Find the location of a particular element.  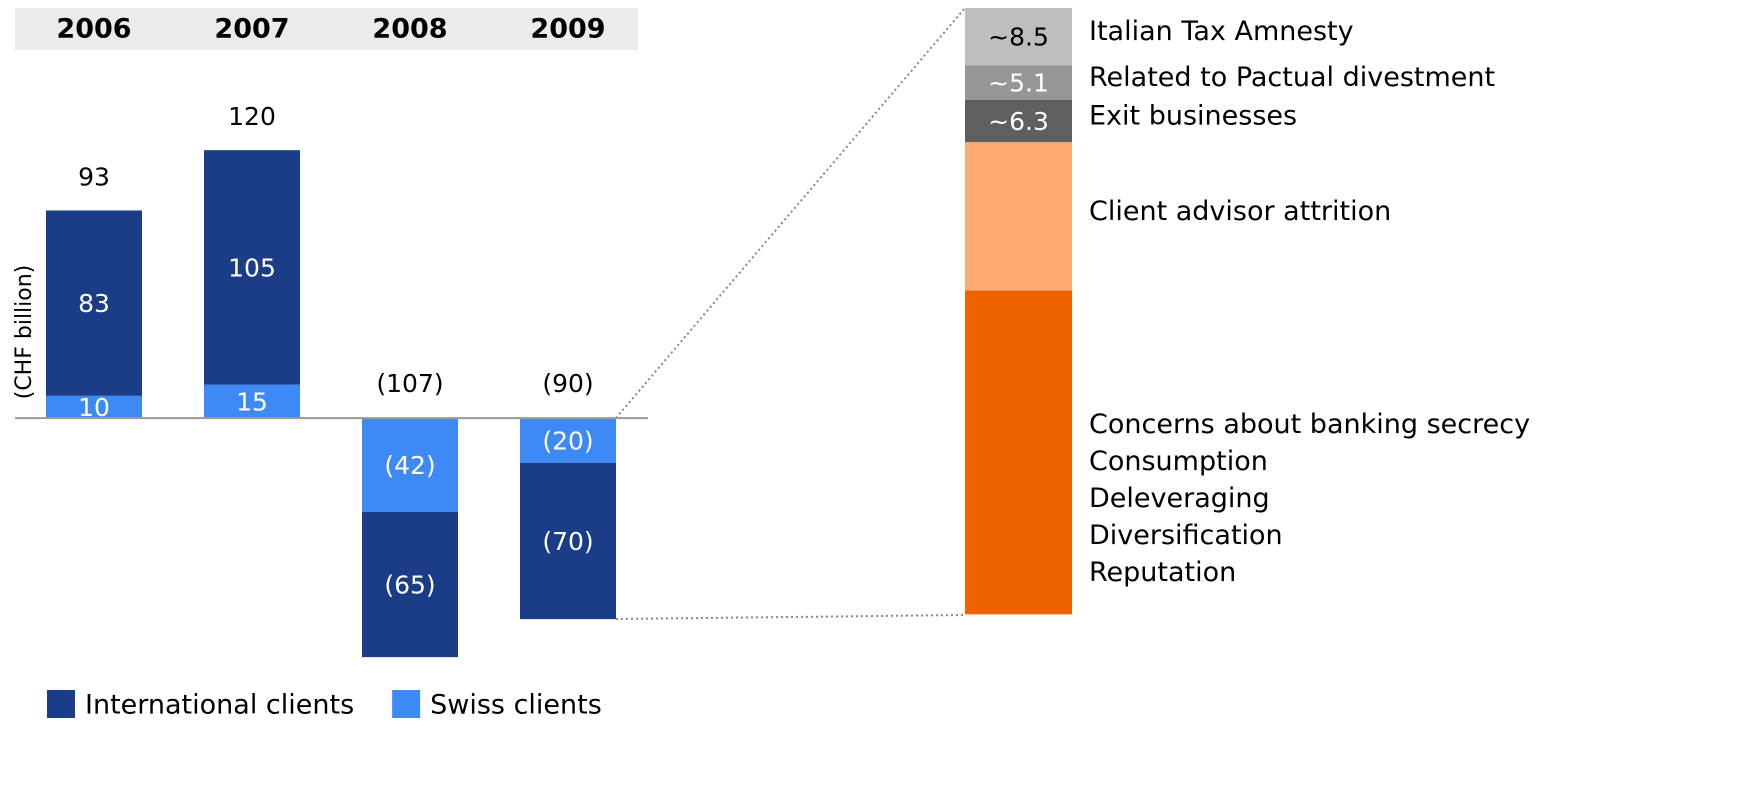

total-label: 93 is located at coordinates (94, 176).